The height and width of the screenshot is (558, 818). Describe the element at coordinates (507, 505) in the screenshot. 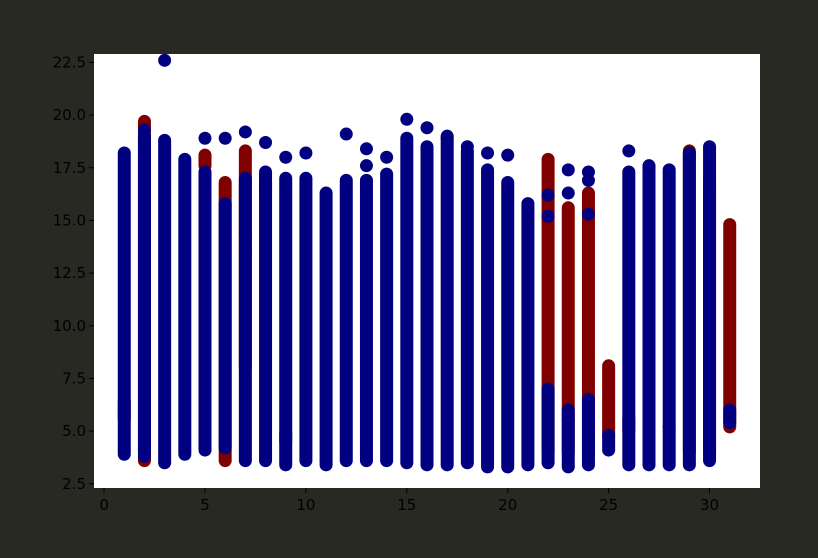

I see `x-tick-label: 20` at that location.